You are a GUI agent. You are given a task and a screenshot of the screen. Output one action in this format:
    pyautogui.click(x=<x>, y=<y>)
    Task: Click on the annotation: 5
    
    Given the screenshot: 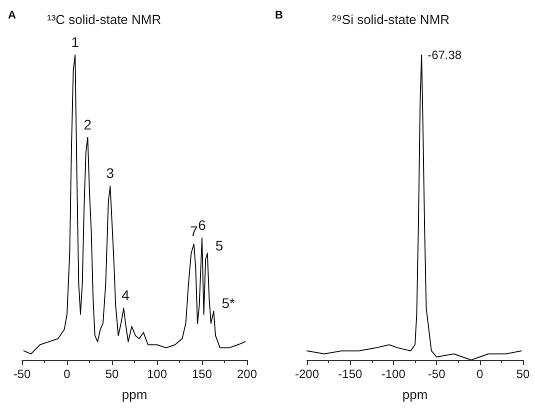 What is the action you would take?
    pyautogui.click(x=219, y=245)
    